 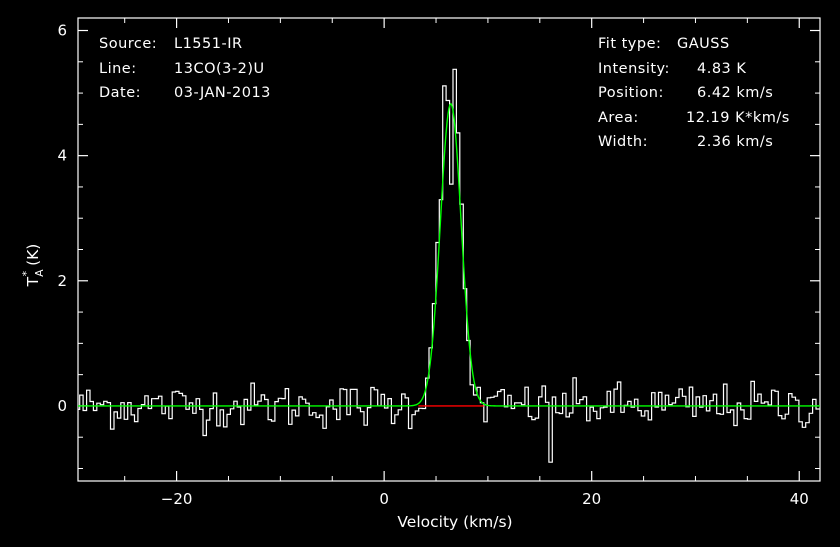 I want to click on y-tick-label: 2, so click(x=62, y=281).